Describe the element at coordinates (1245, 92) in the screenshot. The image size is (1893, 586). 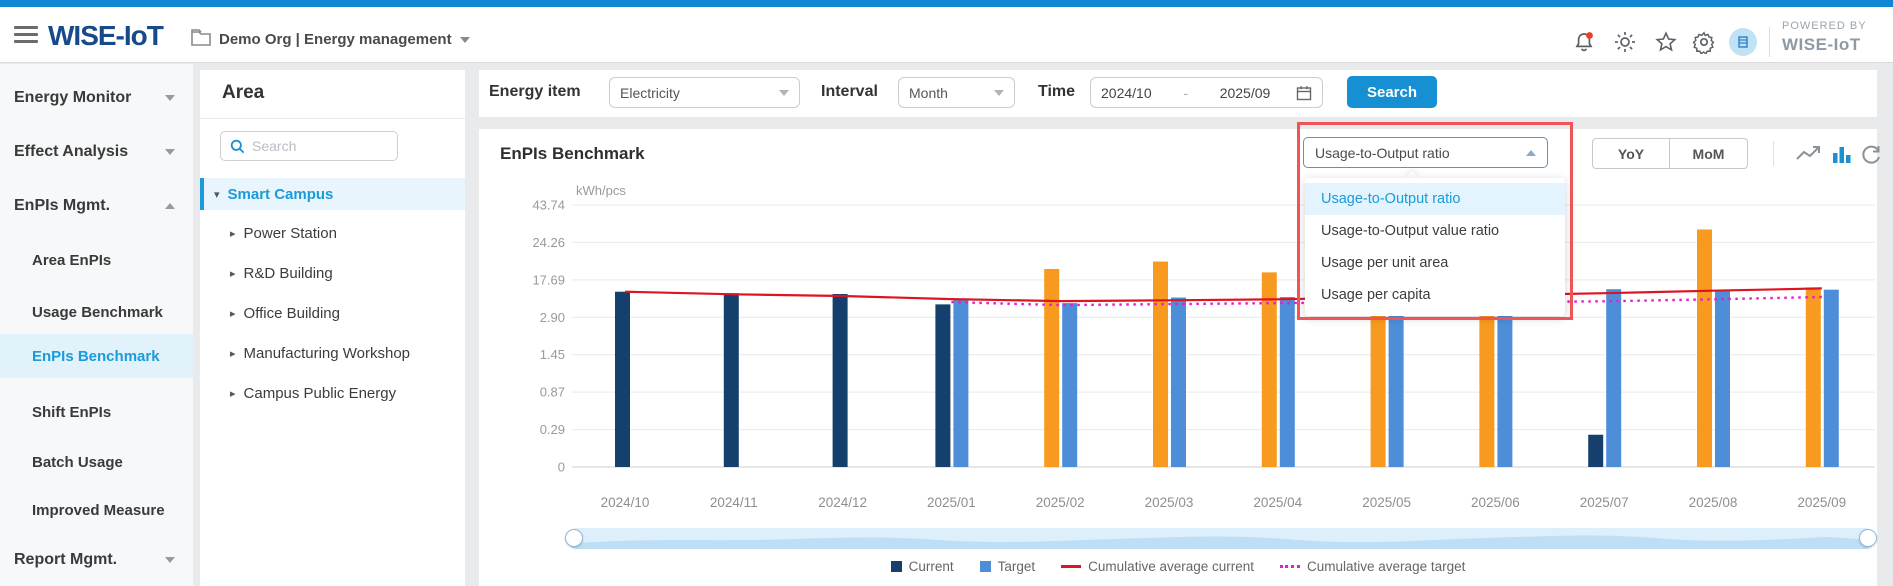
I see `time-end-value: 2025/09` at that location.